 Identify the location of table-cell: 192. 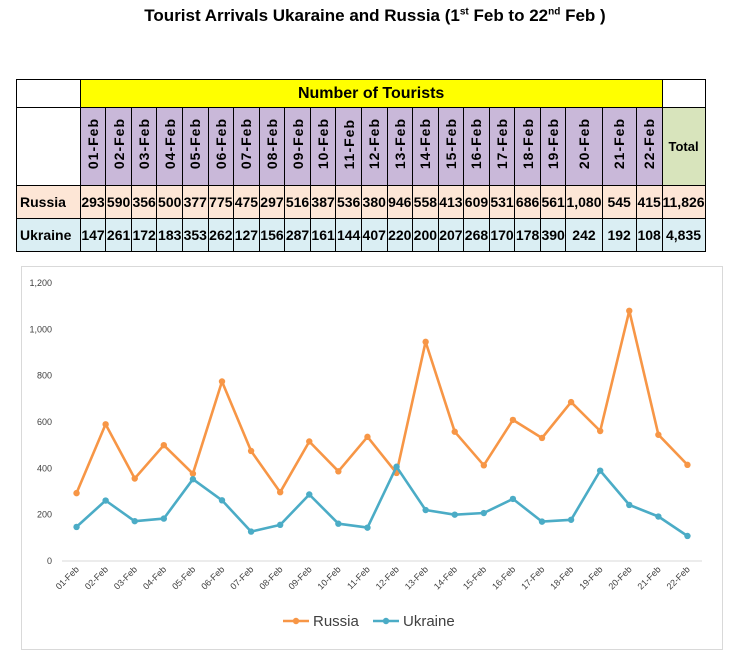
(619, 235).